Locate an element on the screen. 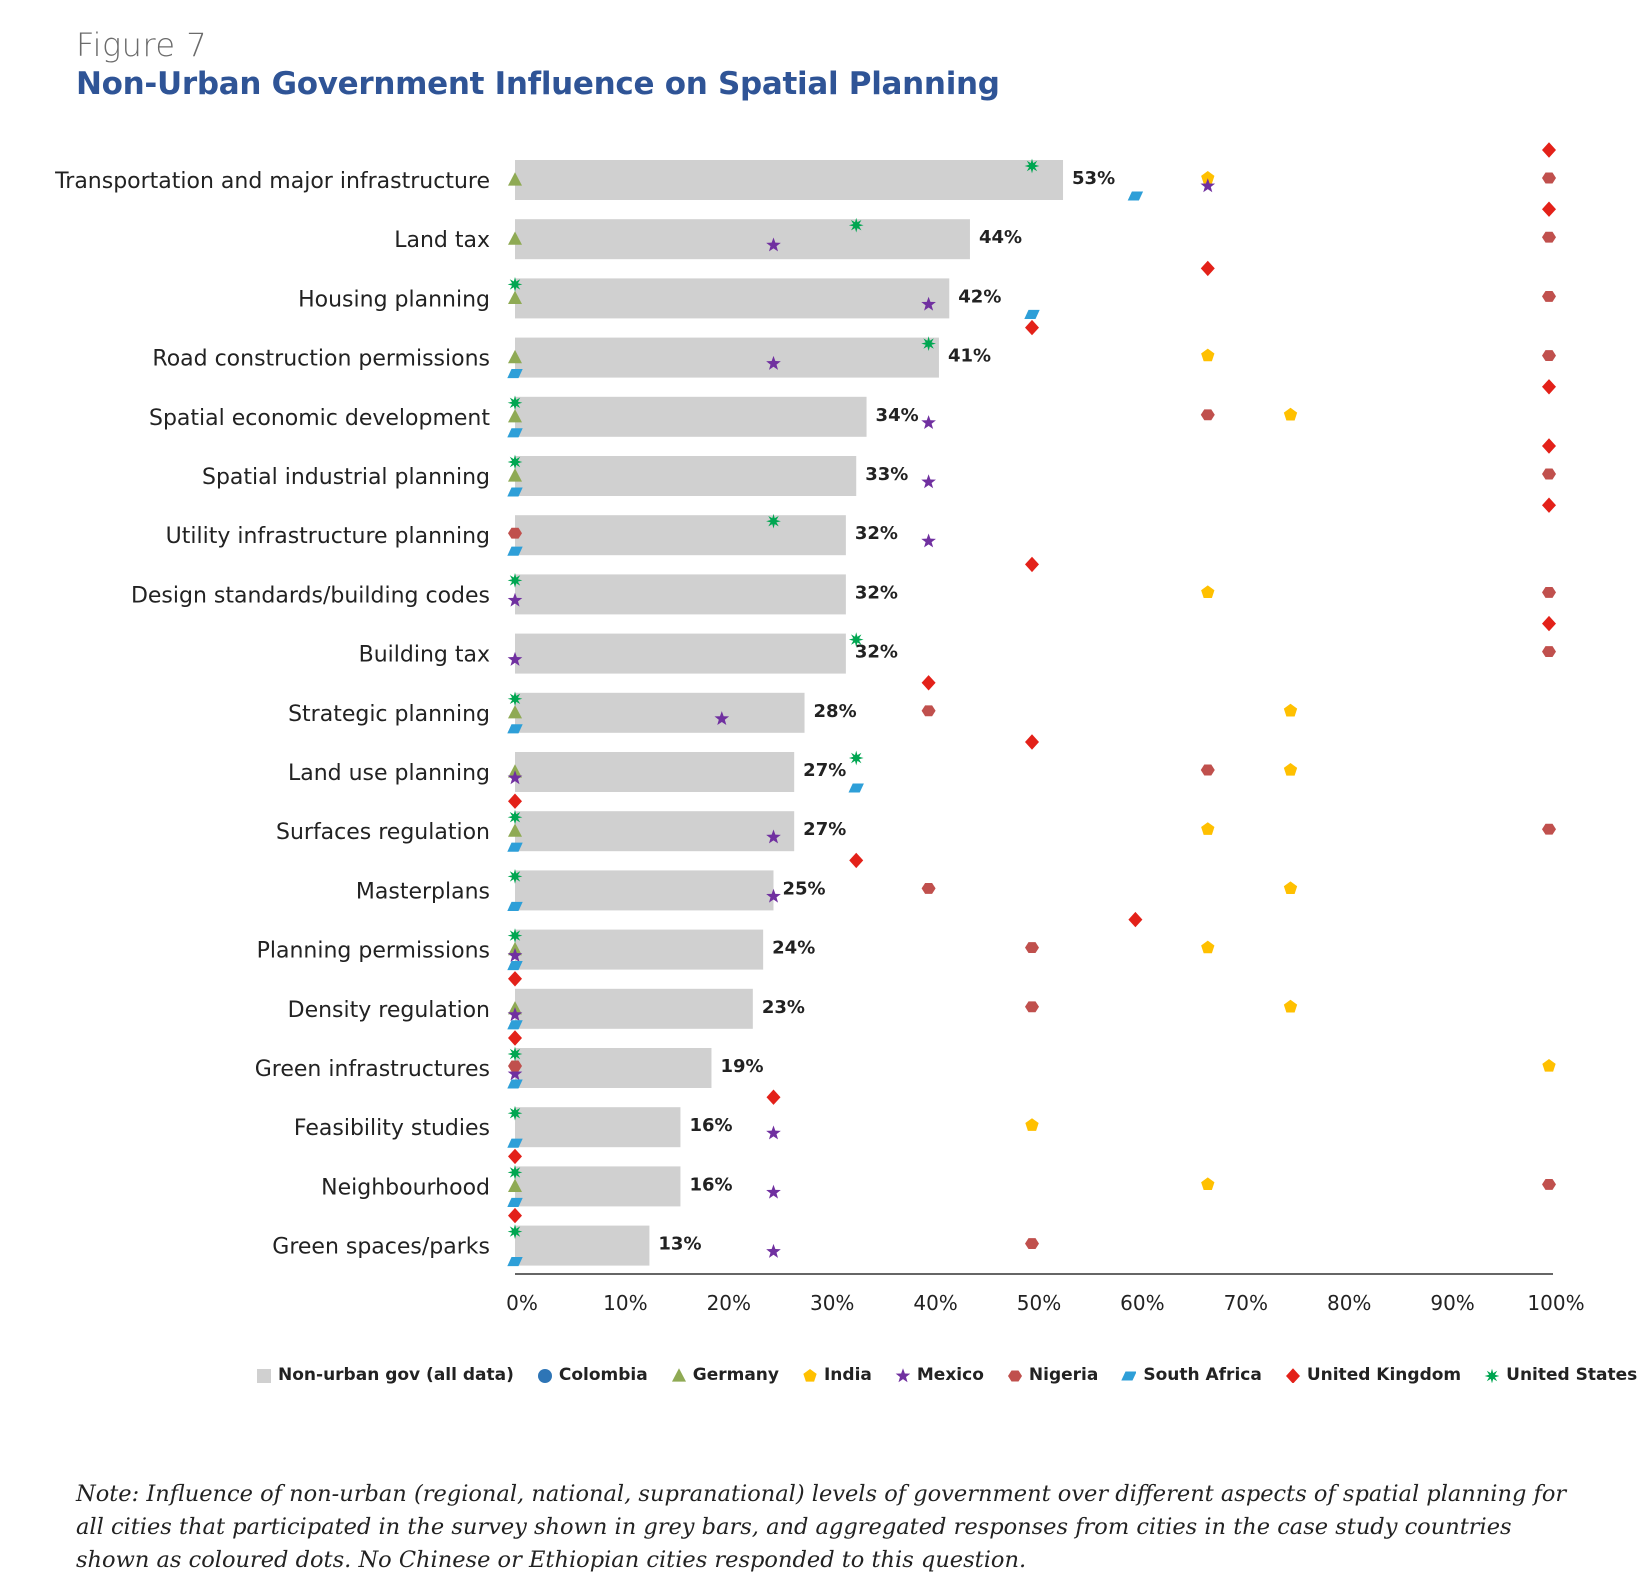  bar-surfaces-regulation is located at coordinates (655, 831).